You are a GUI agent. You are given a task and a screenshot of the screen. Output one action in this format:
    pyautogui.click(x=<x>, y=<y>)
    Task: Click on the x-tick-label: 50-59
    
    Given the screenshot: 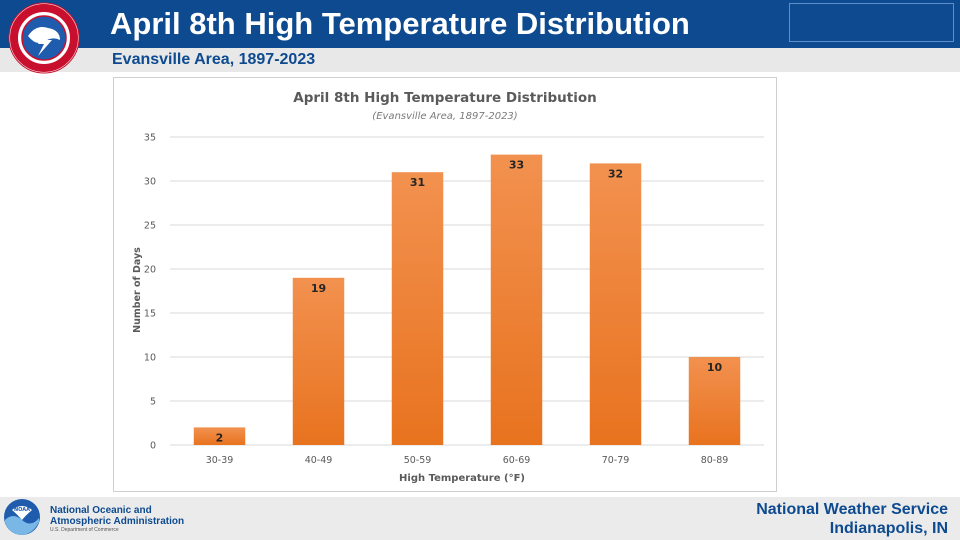 What is the action you would take?
    pyautogui.click(x=418, y=460)
    